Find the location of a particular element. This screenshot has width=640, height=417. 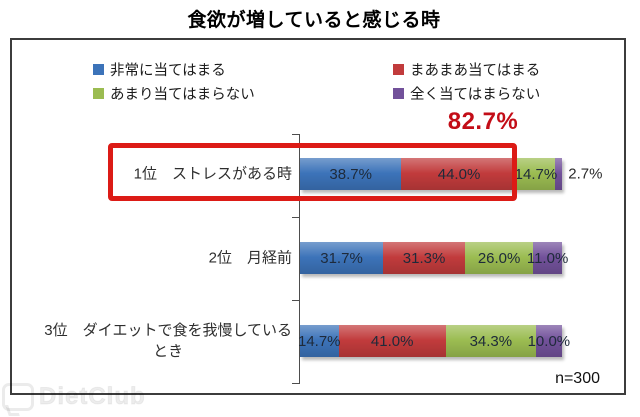

sample-size-label: n=300 is located at coordinates (577, 378).